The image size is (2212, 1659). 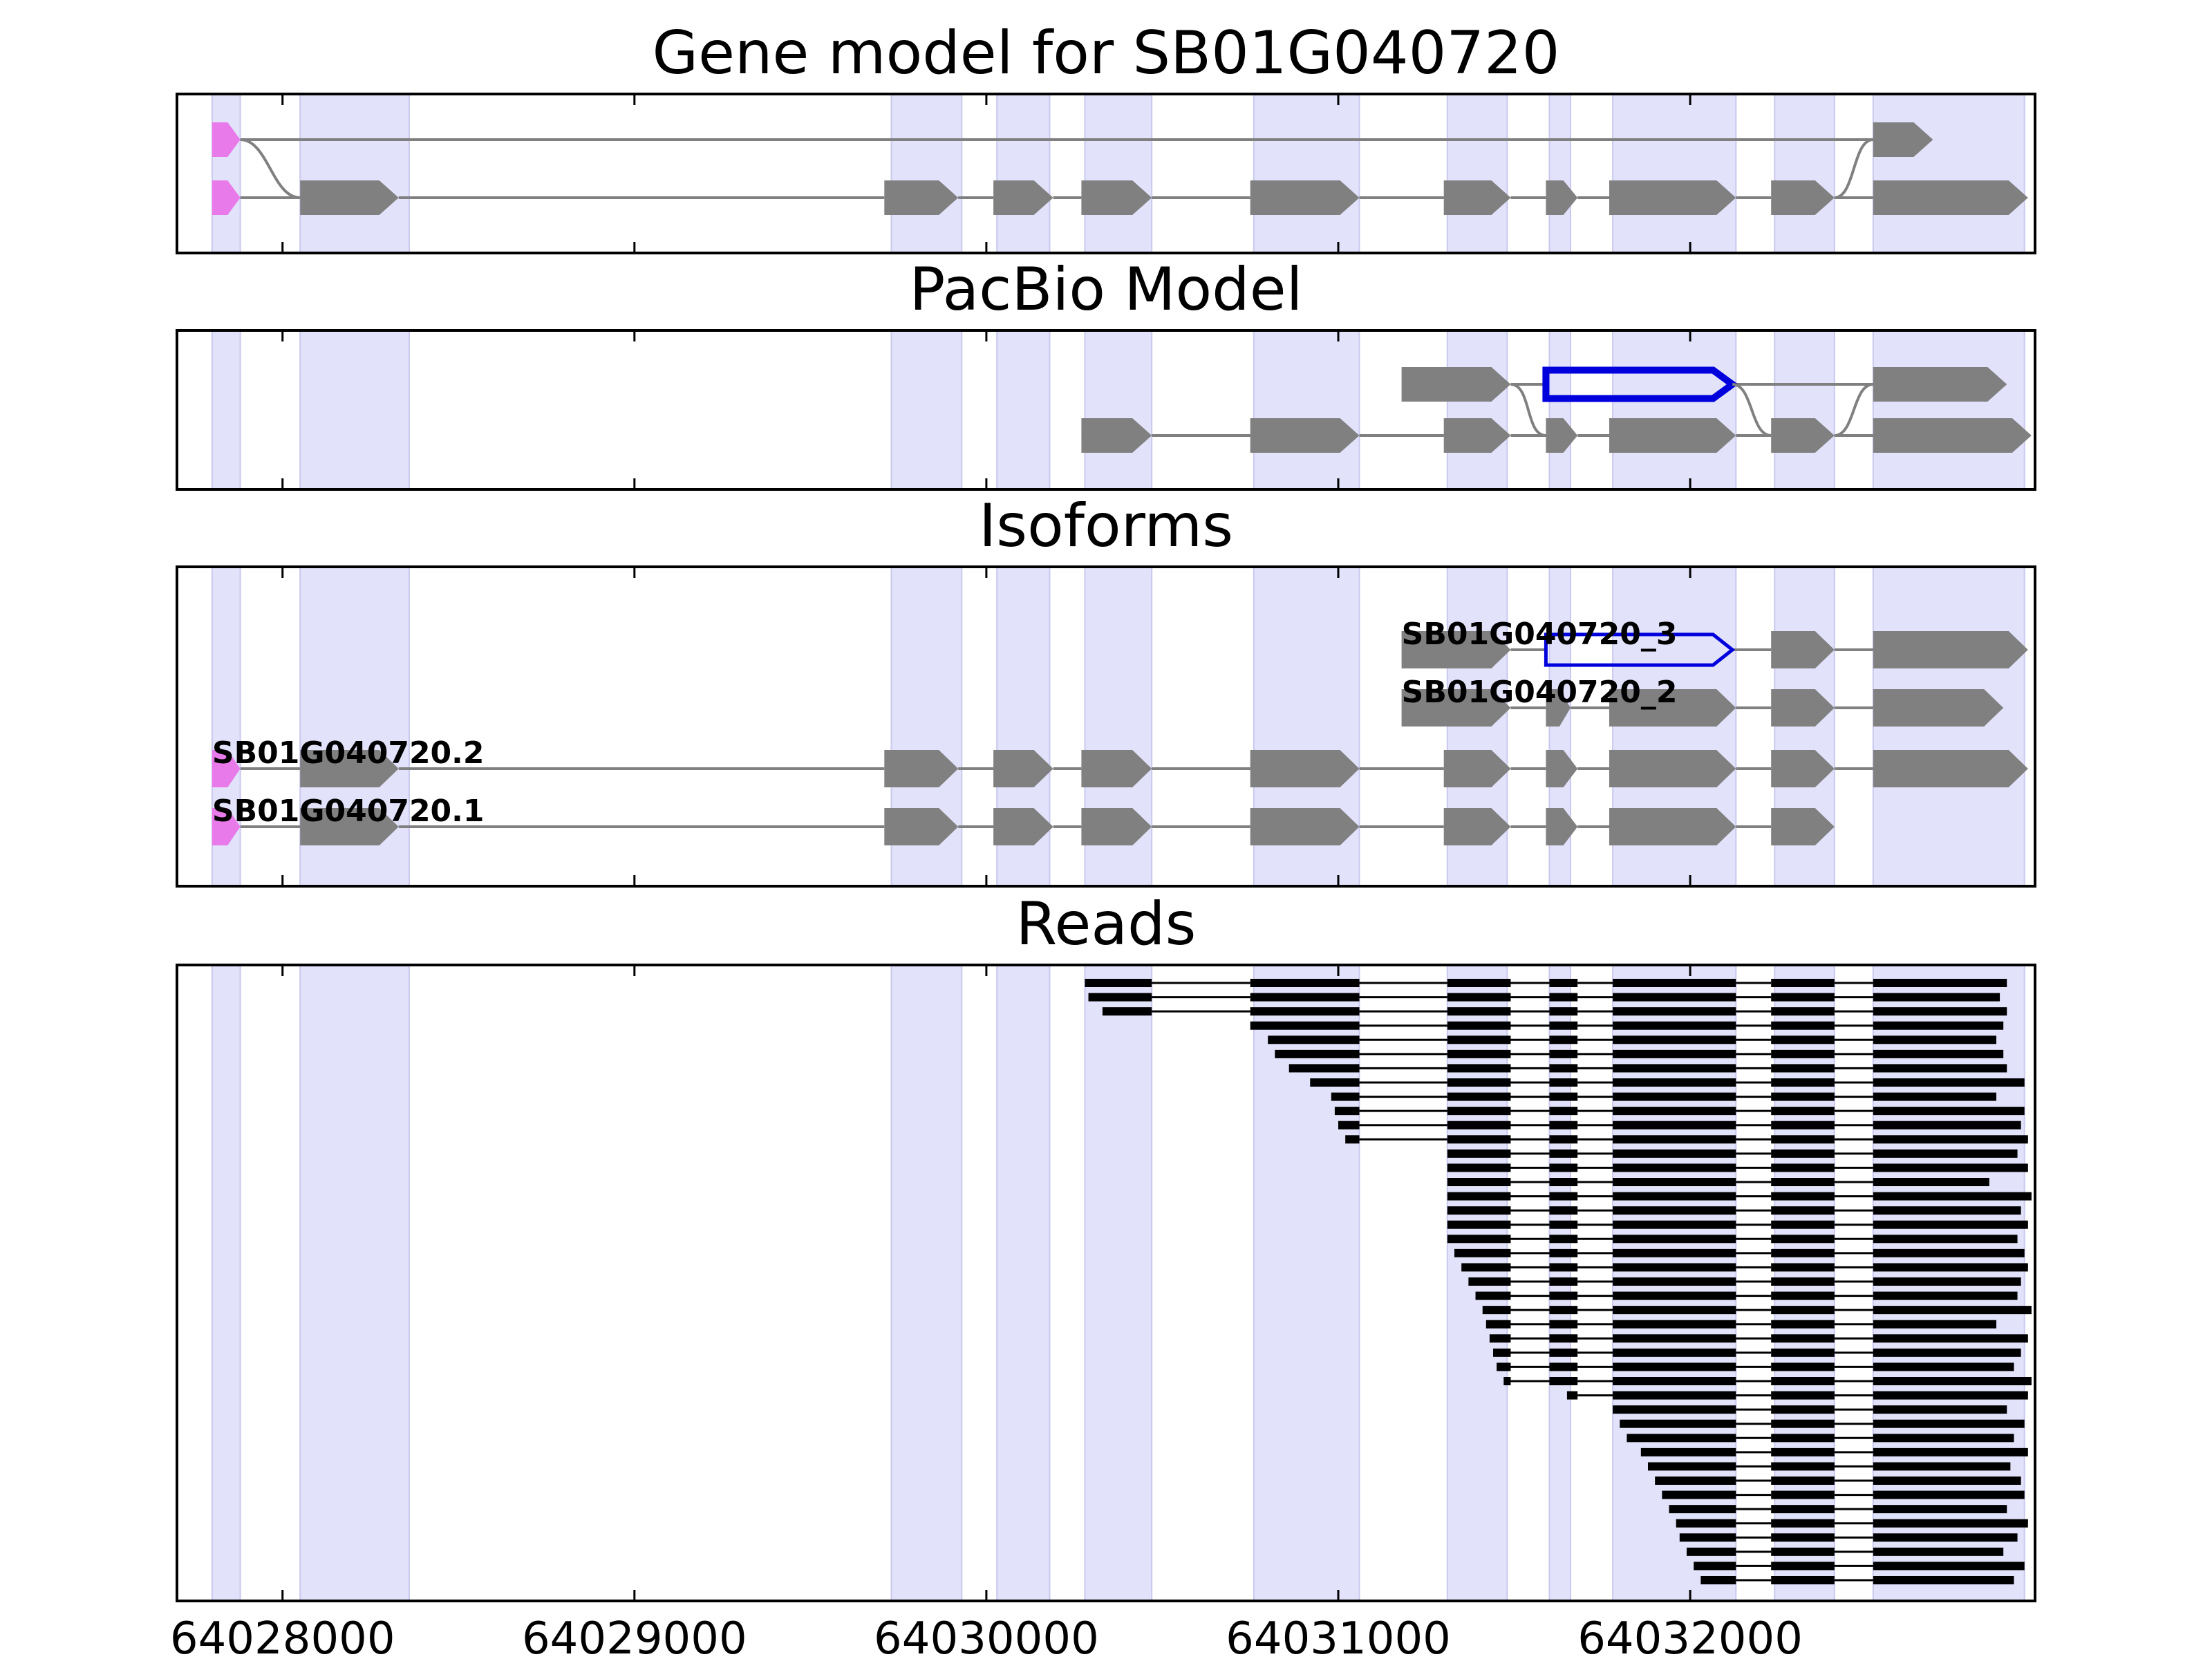 What do you see at coordinates (1106, 924) in the screenshot?
I see `panel-title-reads: Reads` at bounding box center [1106, 924].